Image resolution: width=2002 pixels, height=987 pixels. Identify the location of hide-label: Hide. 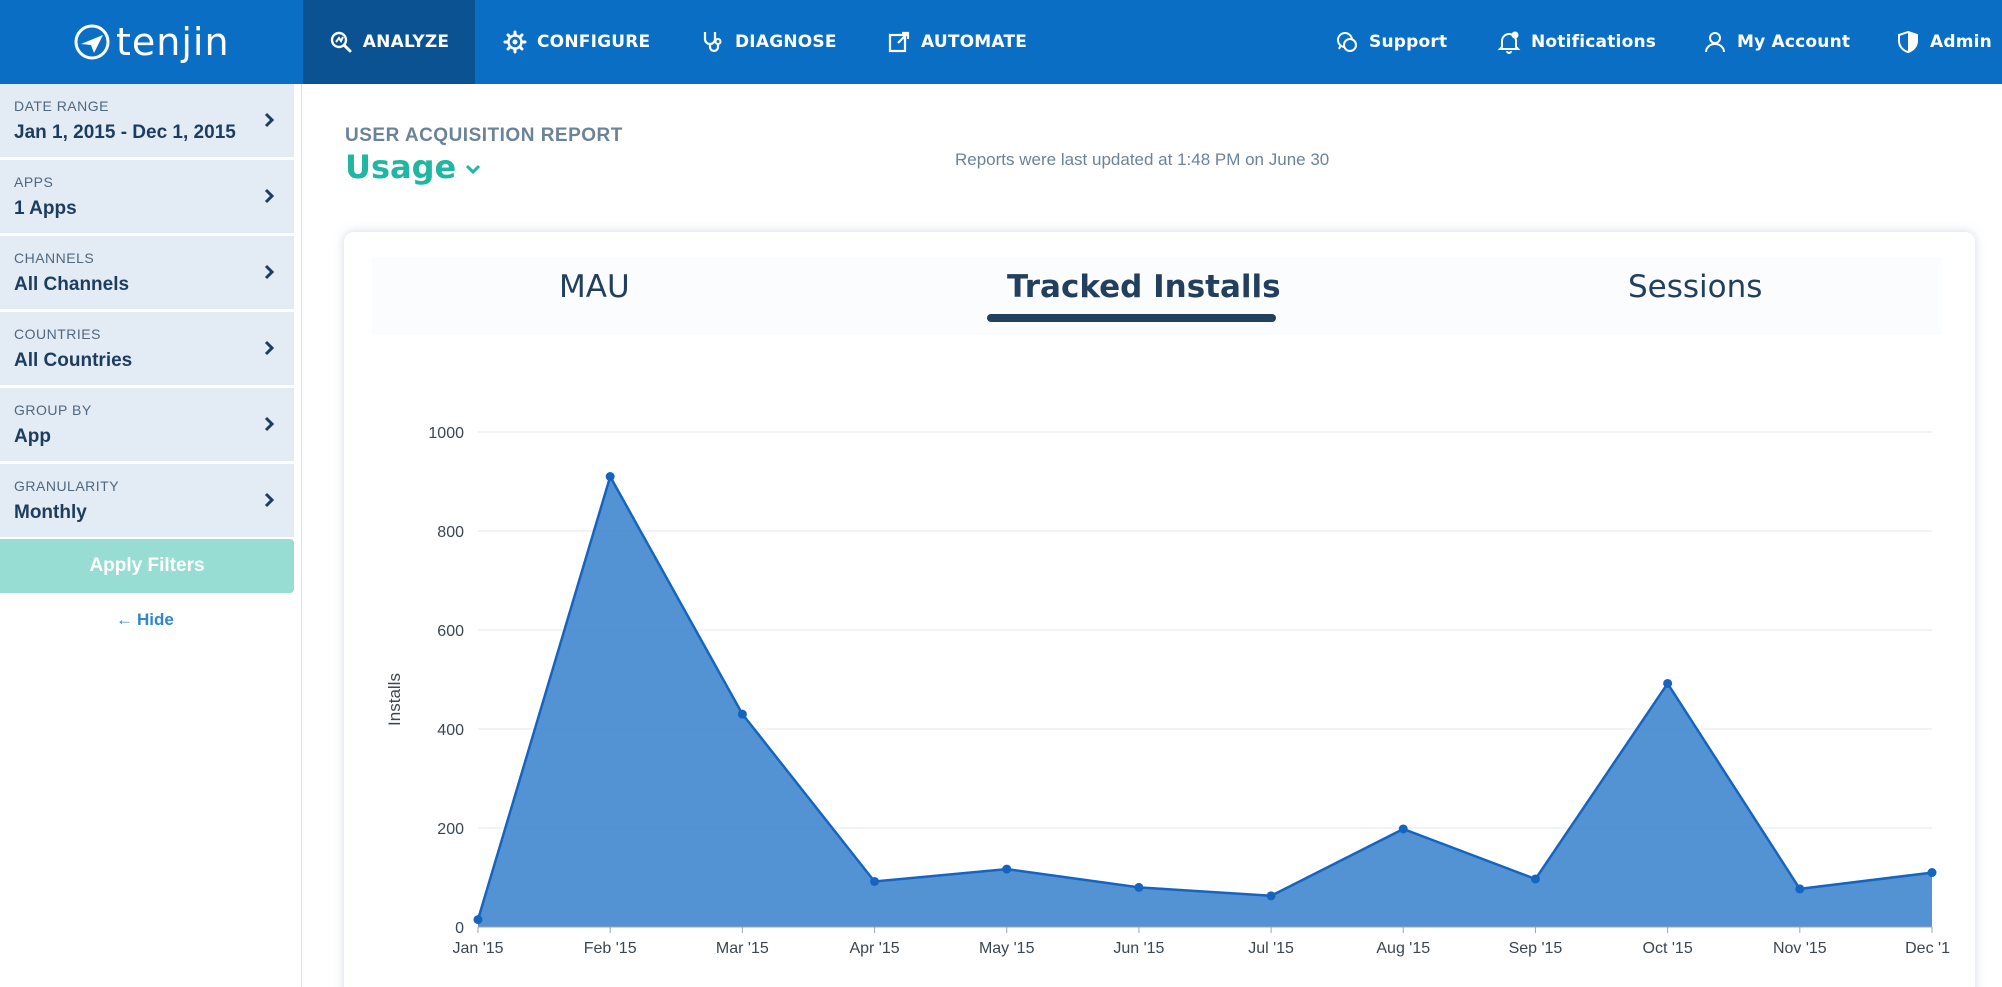
(155, 619).